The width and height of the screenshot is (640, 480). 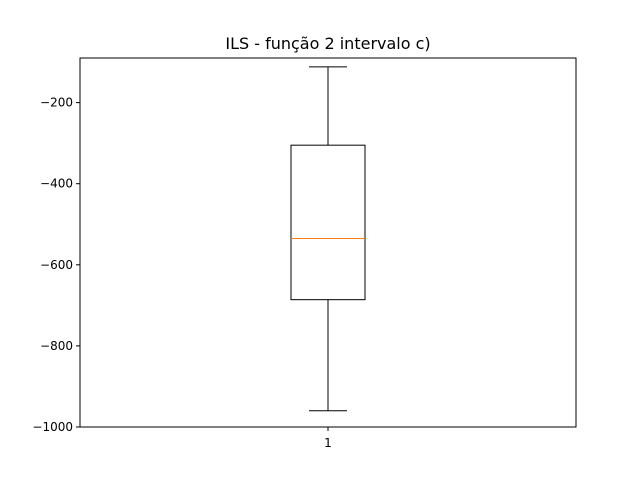 What do you see at coordinates (56, 103) in the screenshot?
I see `y-tick-label: −200` at bounding box center [56, 103].